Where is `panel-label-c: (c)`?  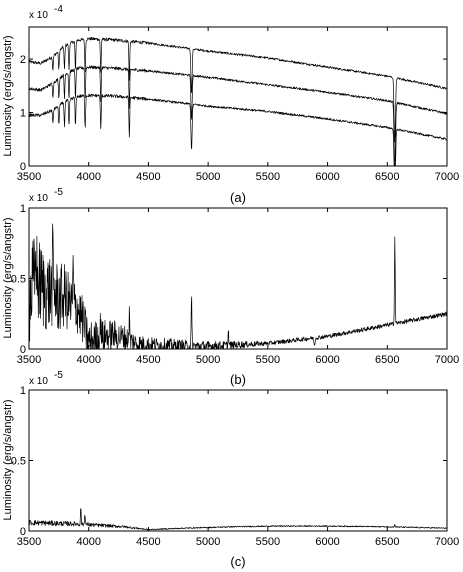
panel-label-c: (c) is located at coordinates (237, 561).